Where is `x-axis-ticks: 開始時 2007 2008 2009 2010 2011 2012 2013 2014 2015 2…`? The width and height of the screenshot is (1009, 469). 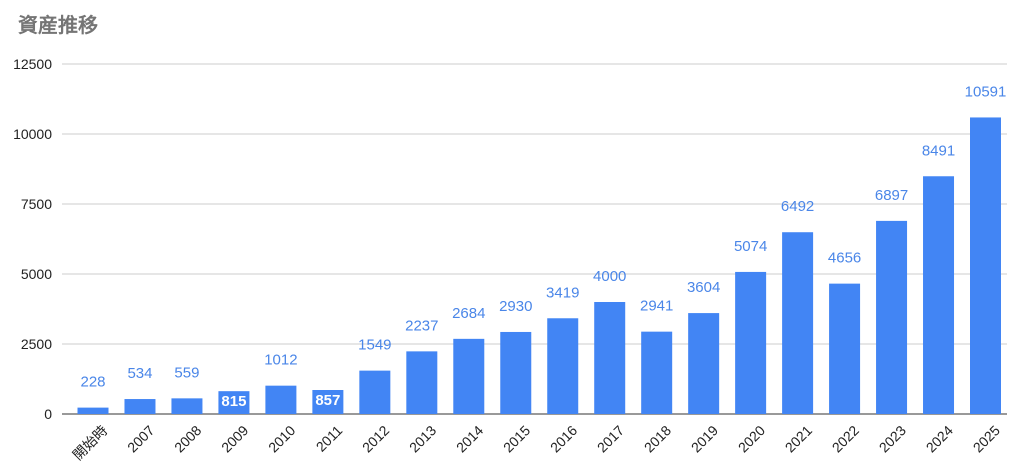
x-axis-ticks: 開始時 2007 2008 2009 2010 2011 2012 2013 2014 2015 2… is located at coordinates (536, 442).